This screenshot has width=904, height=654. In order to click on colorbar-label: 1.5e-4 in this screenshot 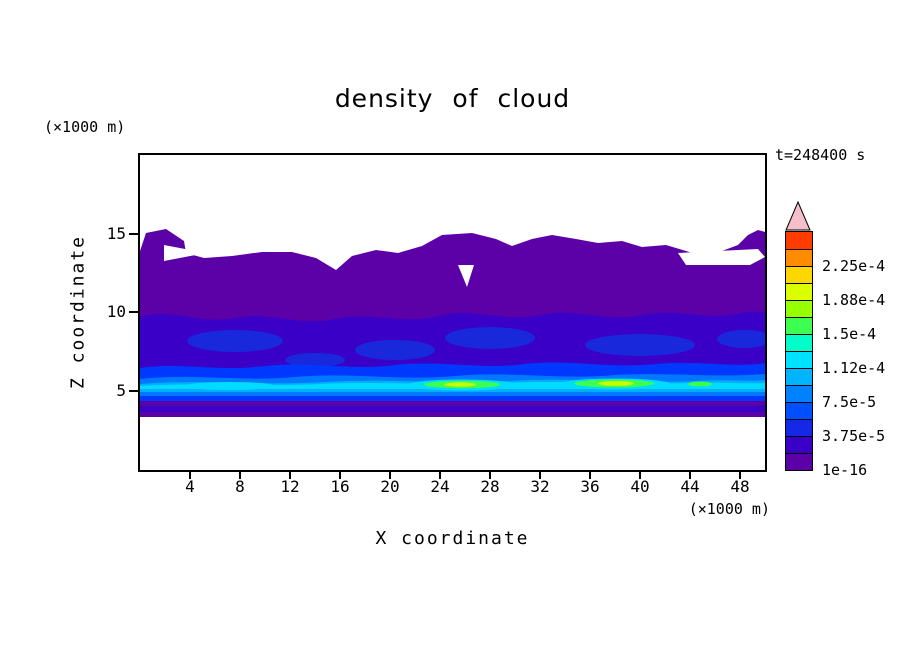, I will do `click(849, 334)`.